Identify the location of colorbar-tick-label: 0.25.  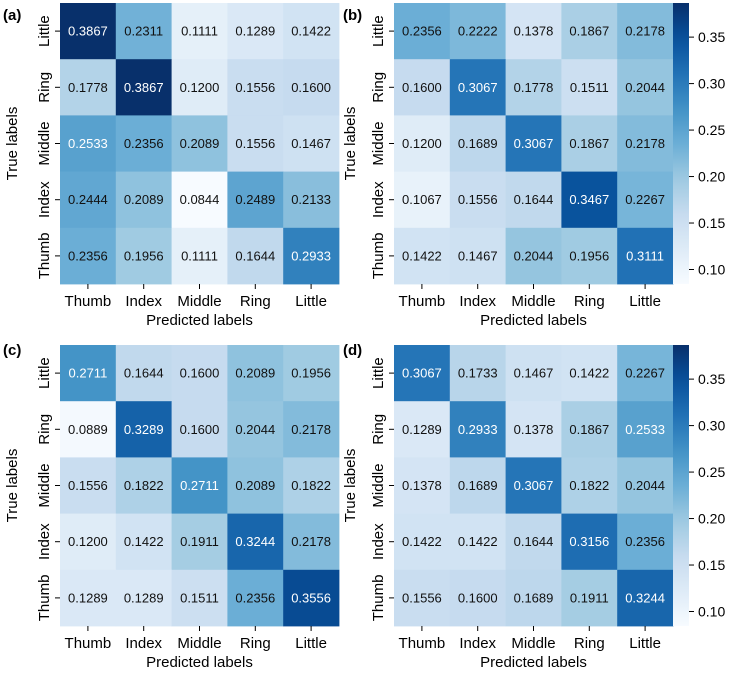
(711, 130).